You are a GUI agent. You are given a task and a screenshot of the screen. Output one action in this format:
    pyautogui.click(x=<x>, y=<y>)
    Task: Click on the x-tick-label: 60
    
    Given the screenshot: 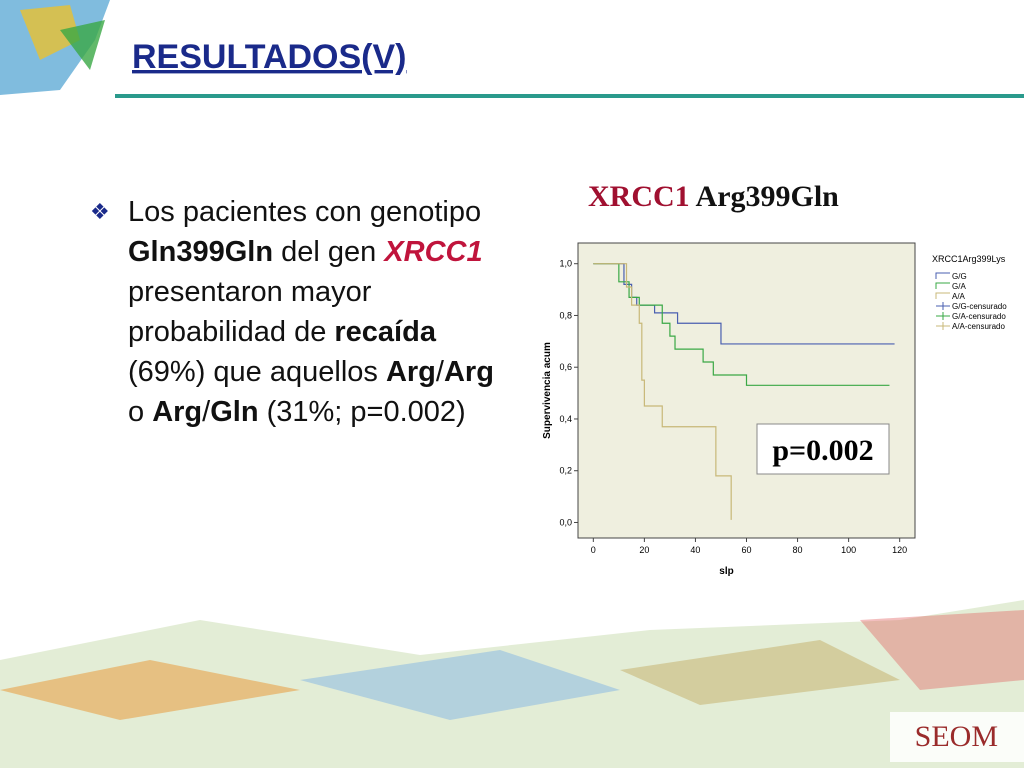 What is the action you would take?
    pyautogui.click(x=746, y=550)
    